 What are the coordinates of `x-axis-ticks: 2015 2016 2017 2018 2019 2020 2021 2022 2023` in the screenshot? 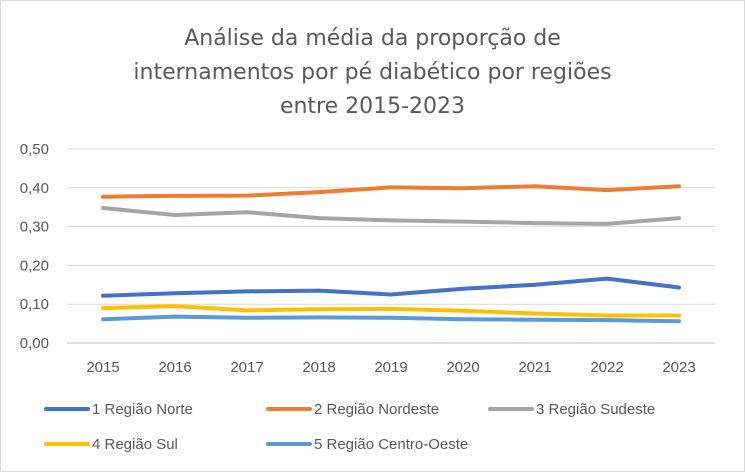 It's located at (390, 367).